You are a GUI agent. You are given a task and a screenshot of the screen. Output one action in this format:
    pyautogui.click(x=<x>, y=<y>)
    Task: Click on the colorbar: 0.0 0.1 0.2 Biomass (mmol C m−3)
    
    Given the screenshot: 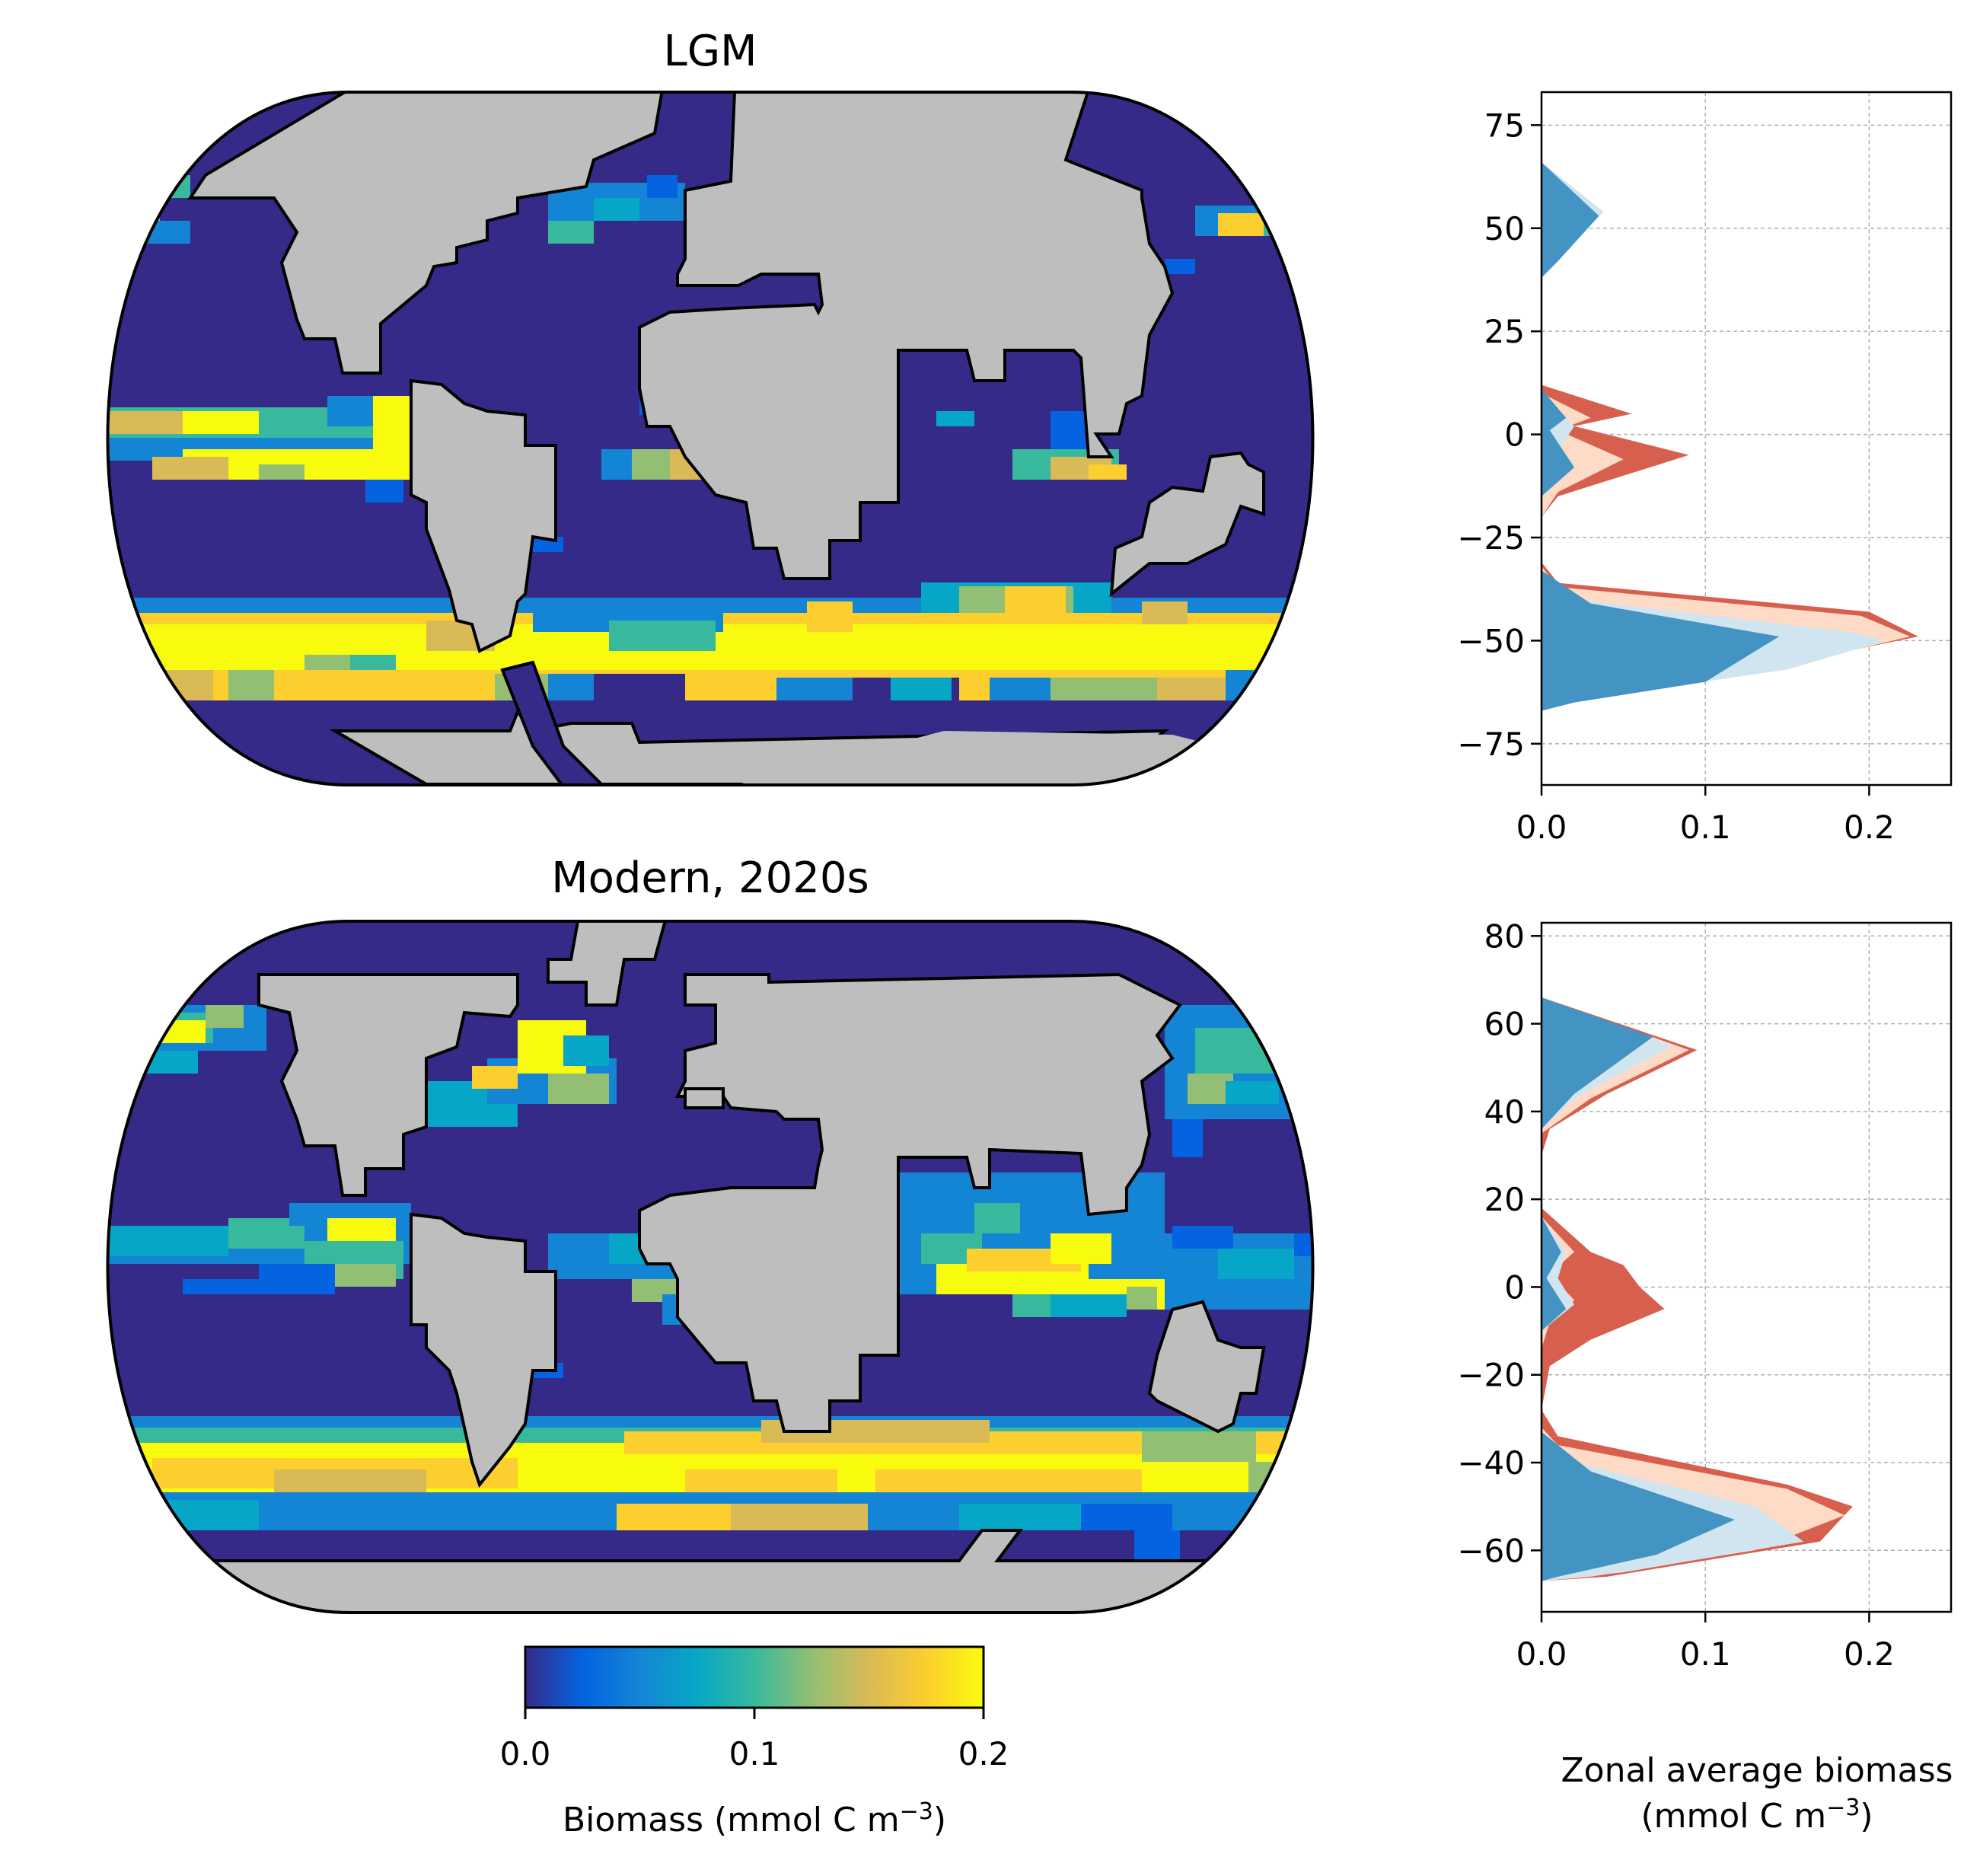 What is the action you would take?
    pyautogui.click(x=755, y=1742)
    